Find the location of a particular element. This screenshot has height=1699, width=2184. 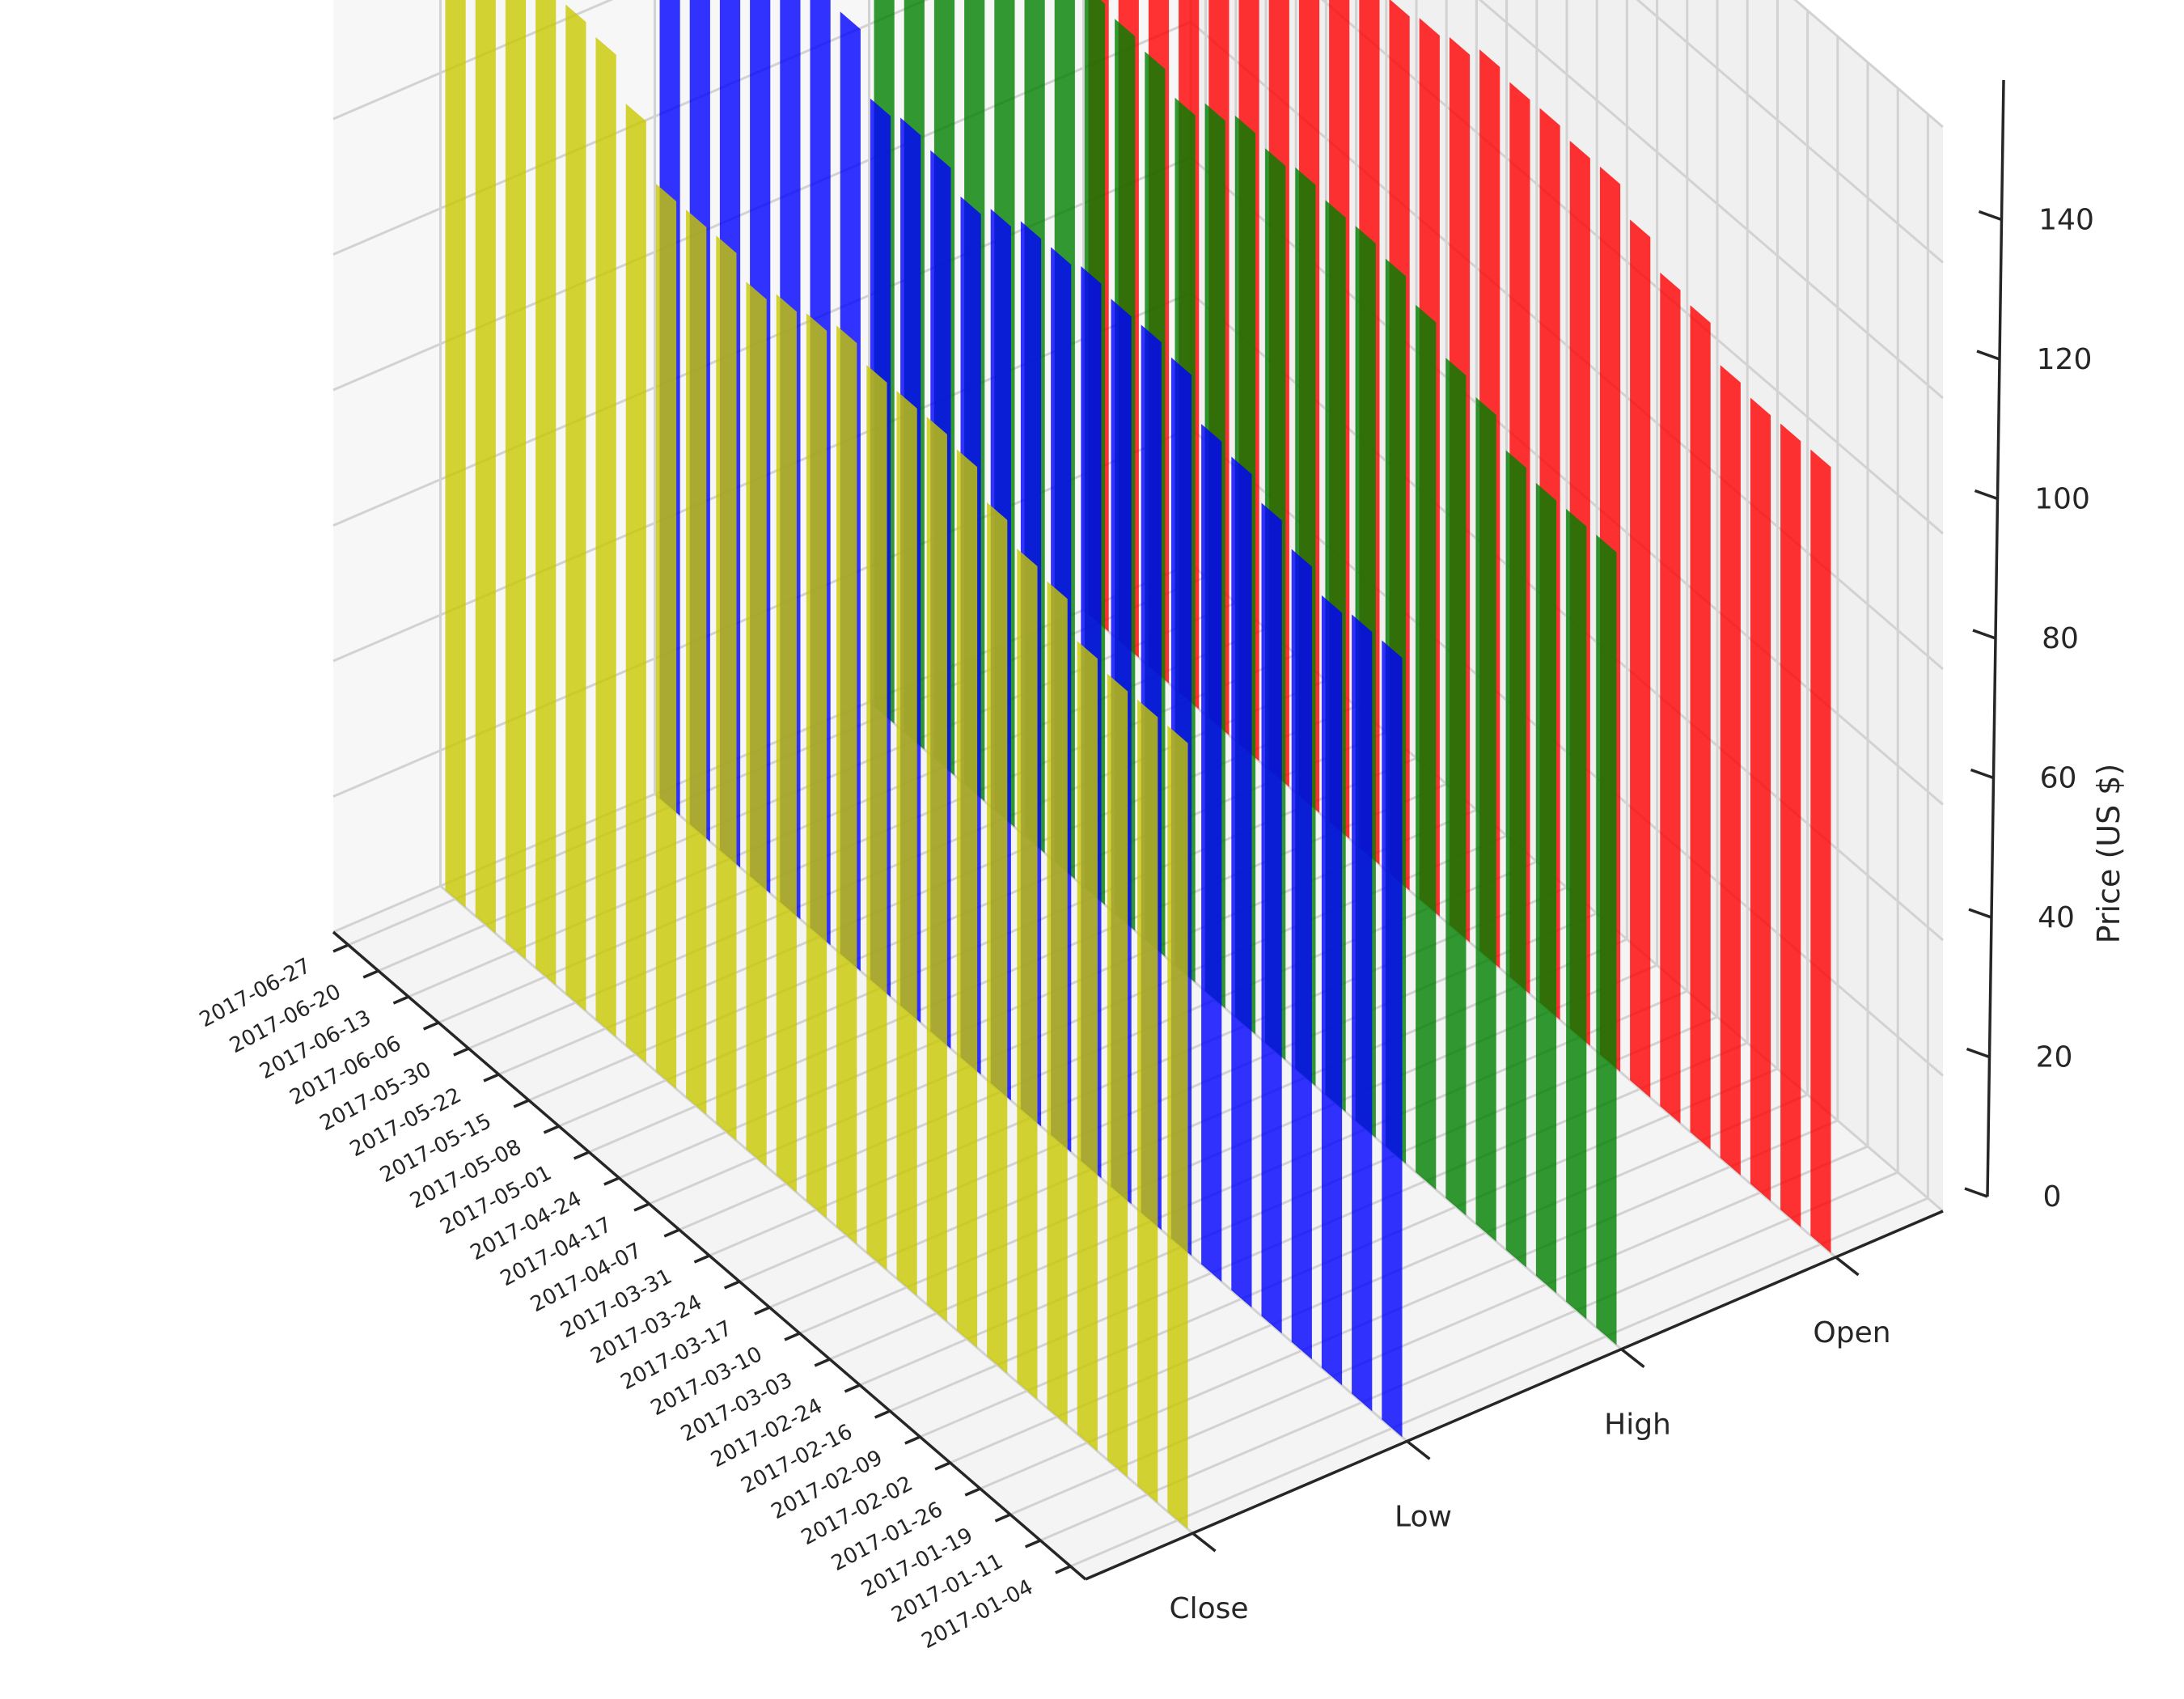

z-gridline is located at coordinates (1790, 132).